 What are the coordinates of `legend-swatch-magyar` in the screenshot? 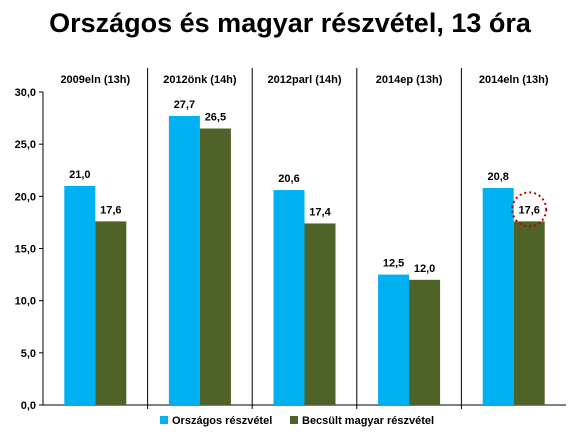 It's located at (294, 420).